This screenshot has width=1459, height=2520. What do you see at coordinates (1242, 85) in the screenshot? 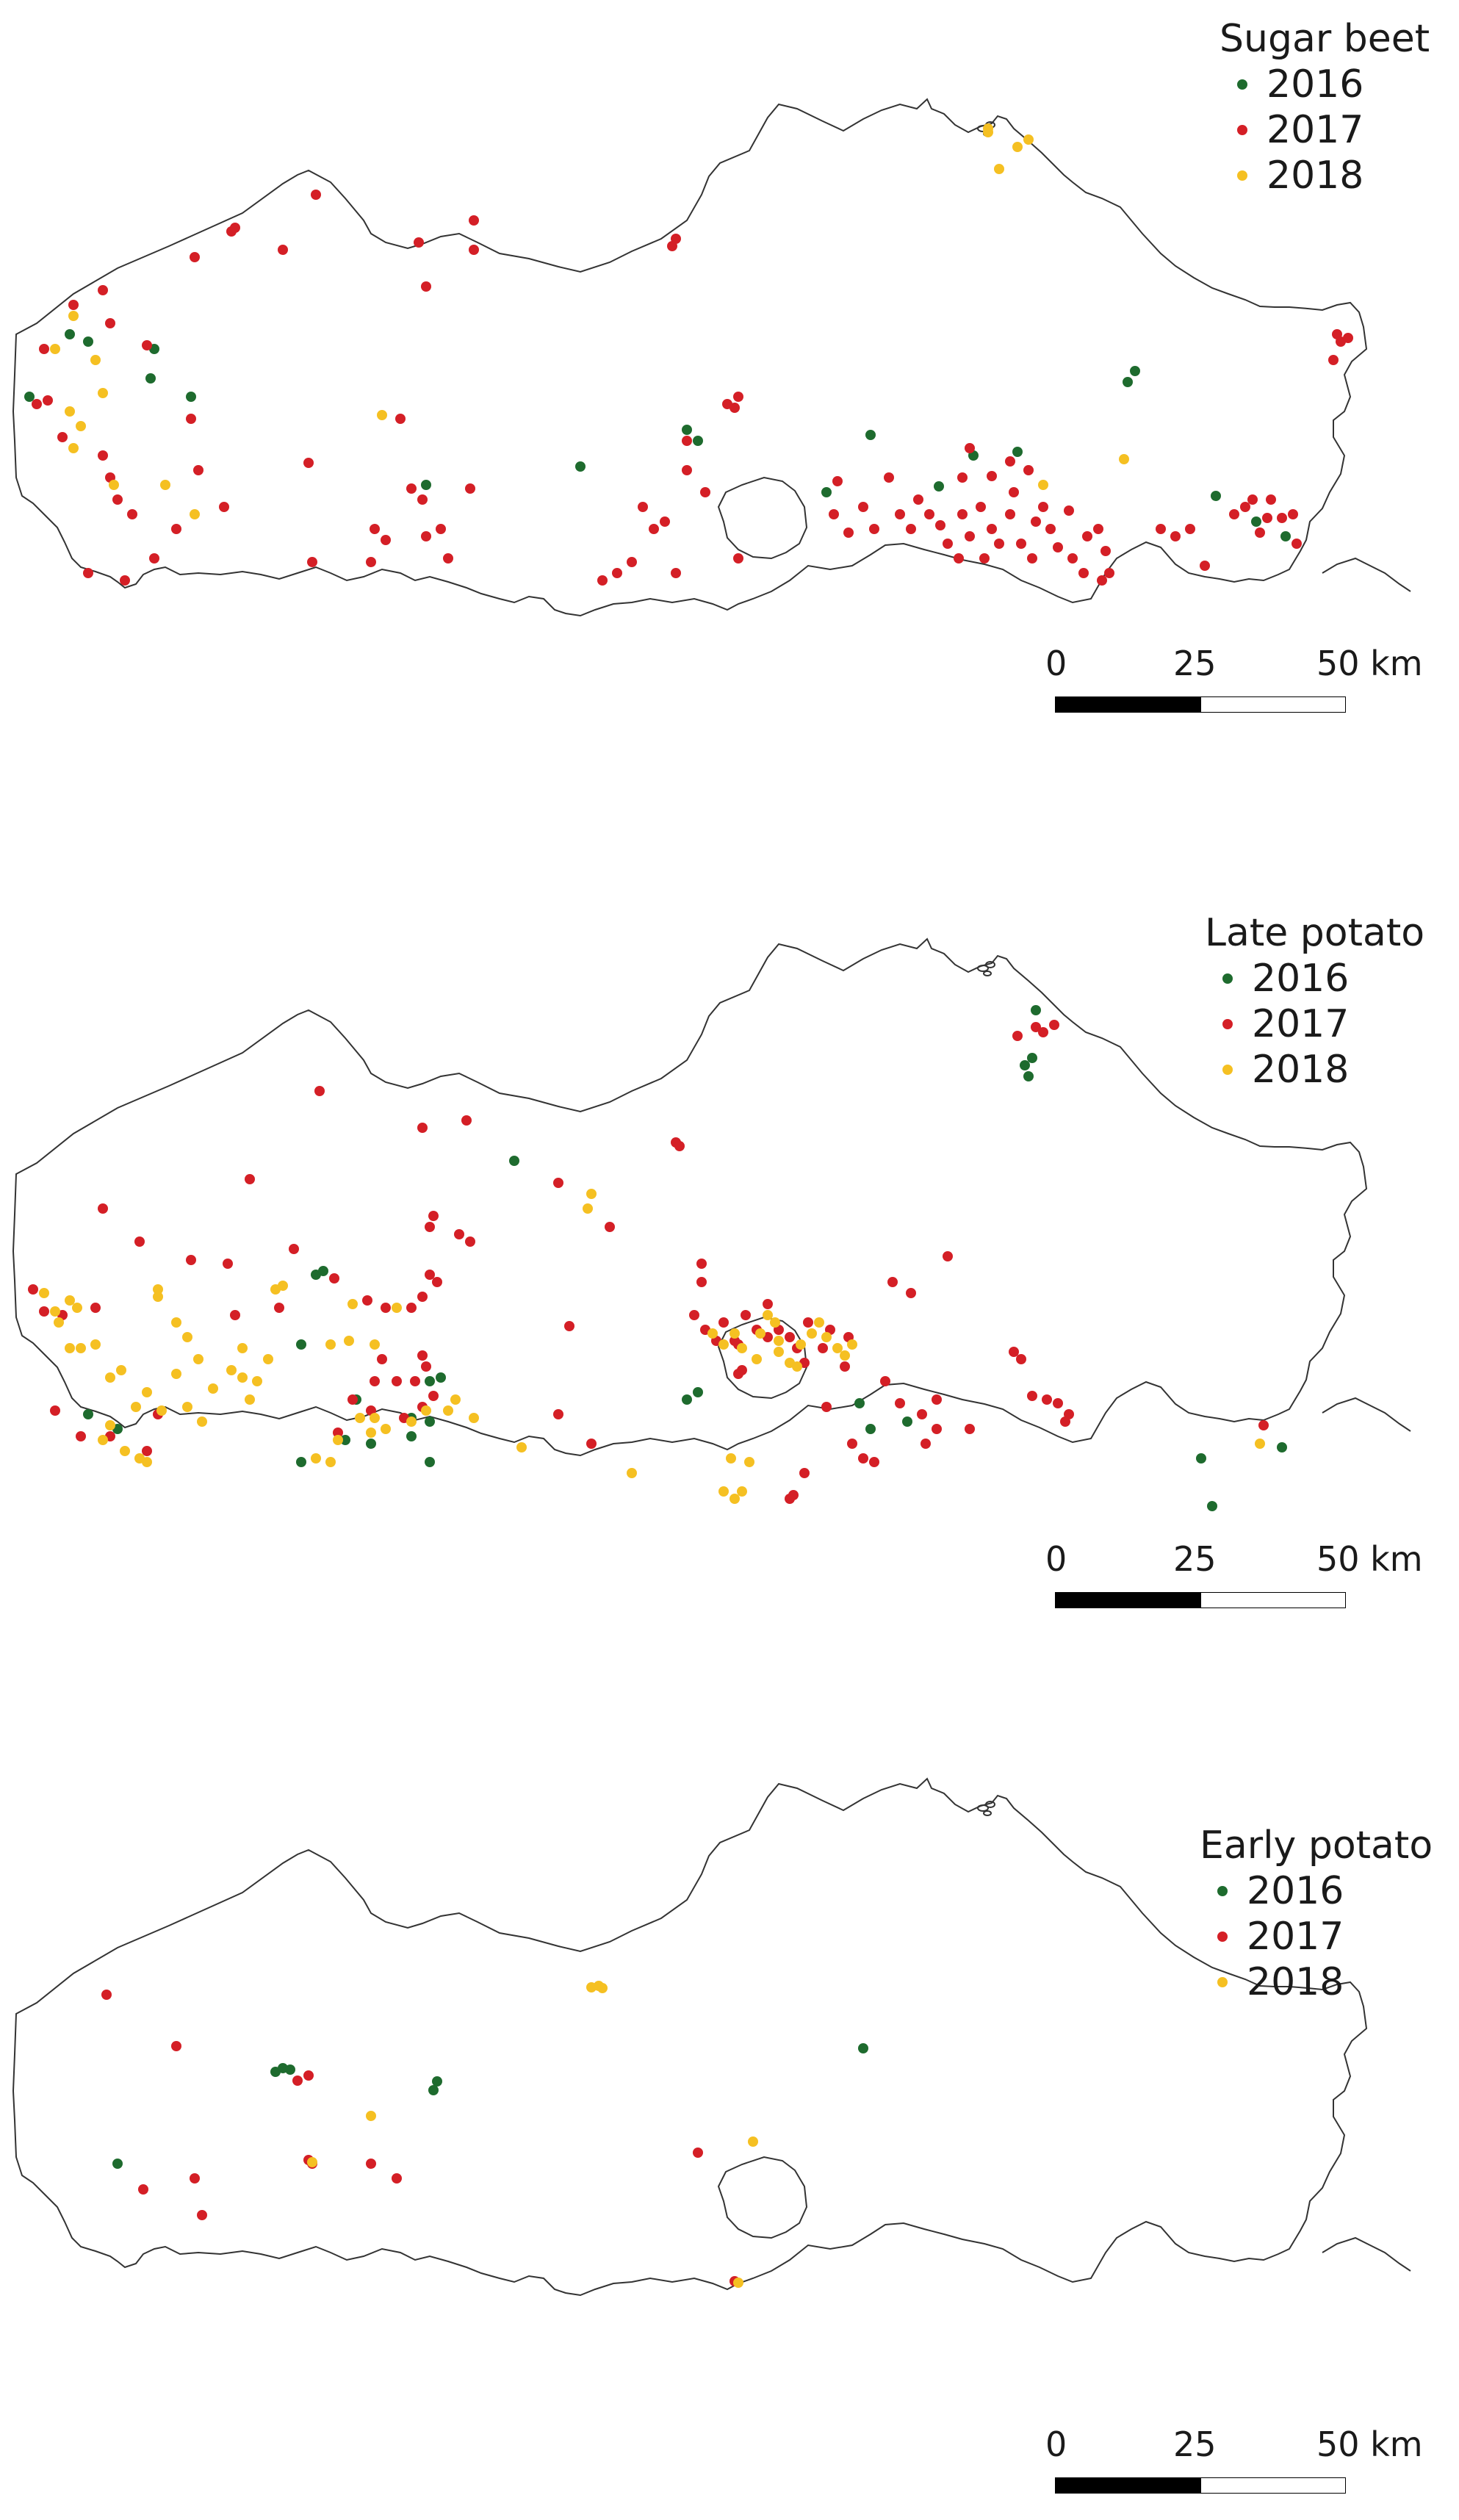
I see `legend-swatch` at bounding box center [1242, 85].